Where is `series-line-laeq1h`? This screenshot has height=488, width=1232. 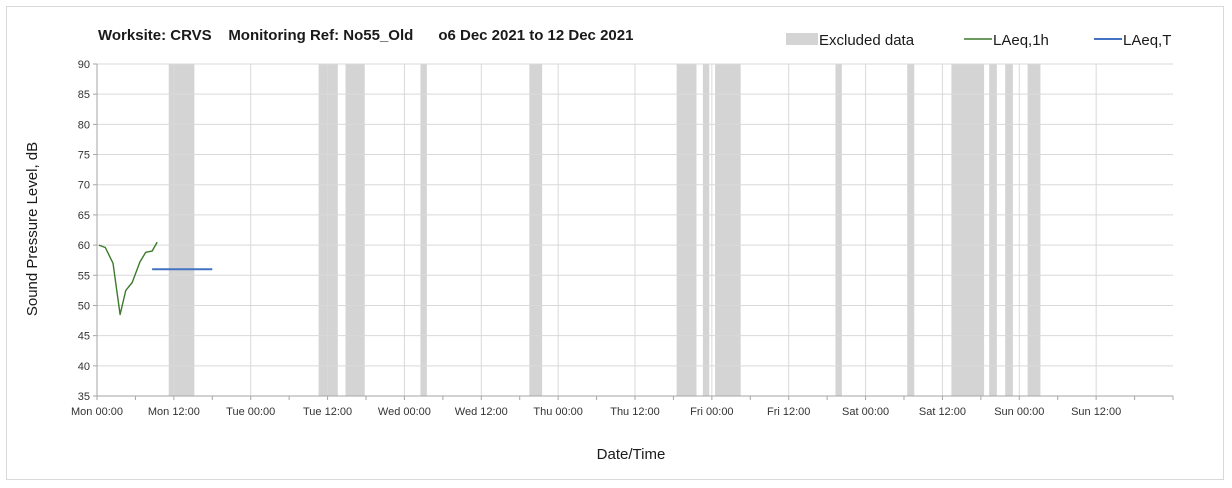 series-line-laeq1h is located at coordinates (128, 278).